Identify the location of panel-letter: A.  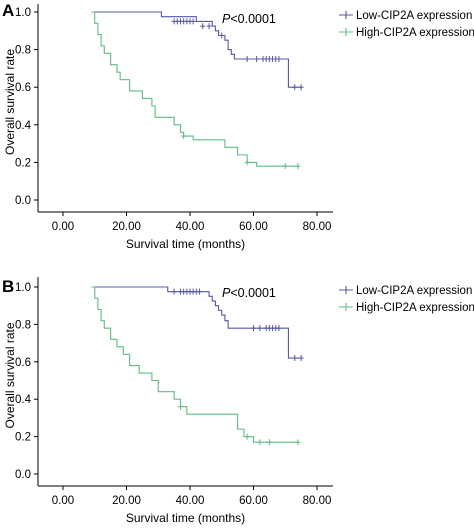
(8, 10).